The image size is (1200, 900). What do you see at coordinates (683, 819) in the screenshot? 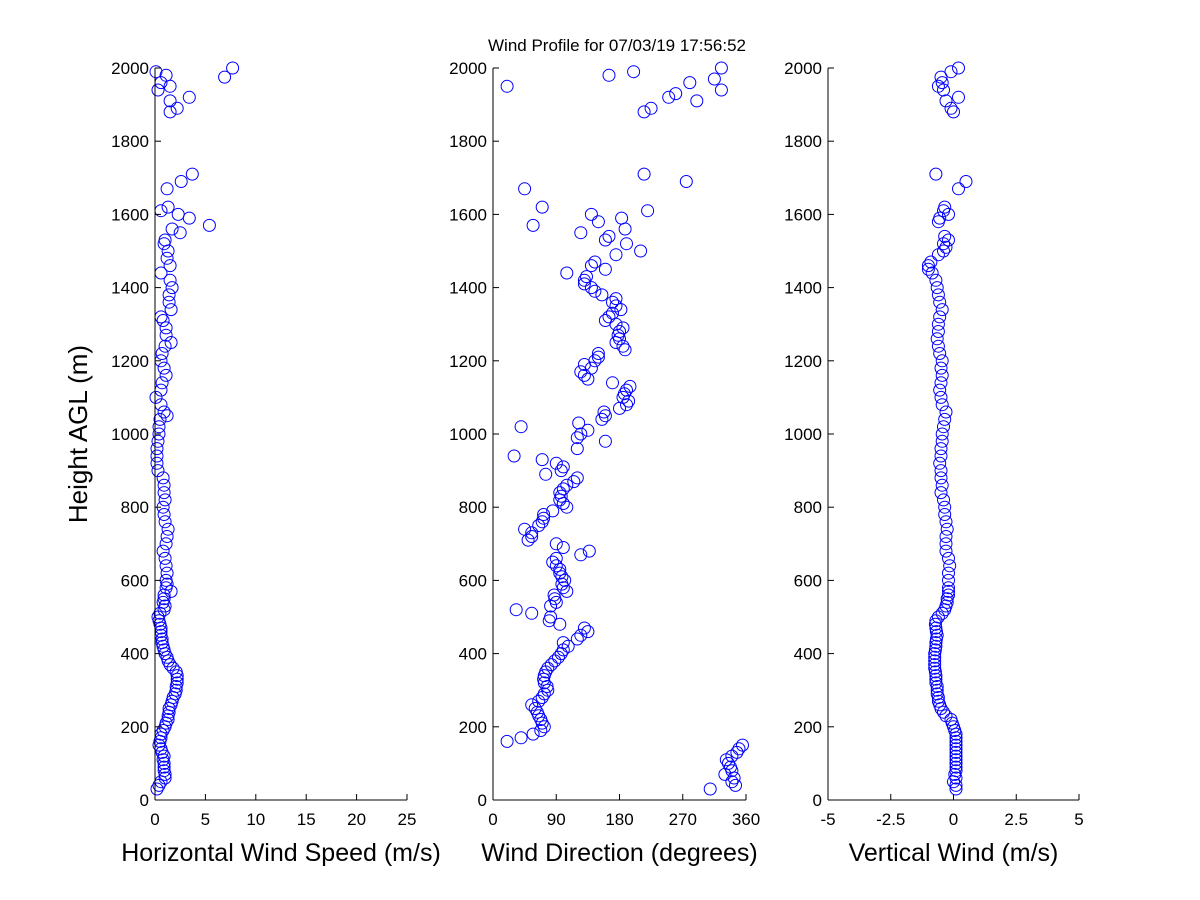
I see `x-tick-label: 270` at bounding box center [683, 819].